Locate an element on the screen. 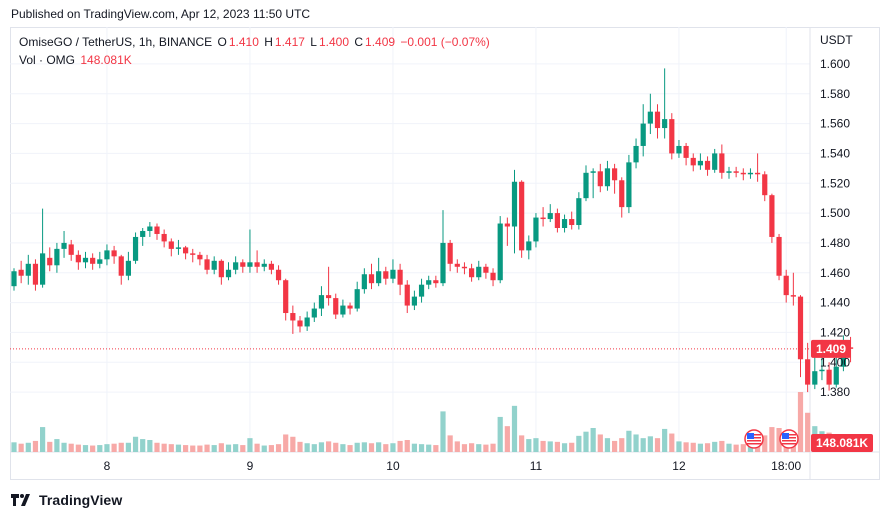  volume-badge-label: 148.081K is located at coordinates (842, 443).